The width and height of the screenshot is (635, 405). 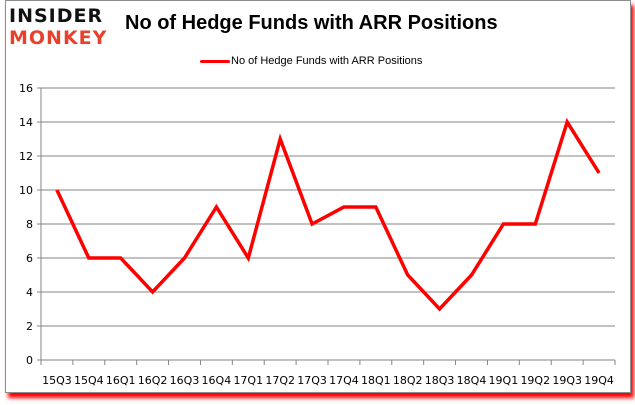 What do you see at coordinates (440, 380) in the screenshot?
I see `x-tick-label: 18Q3` at bounding box center [440, 380].